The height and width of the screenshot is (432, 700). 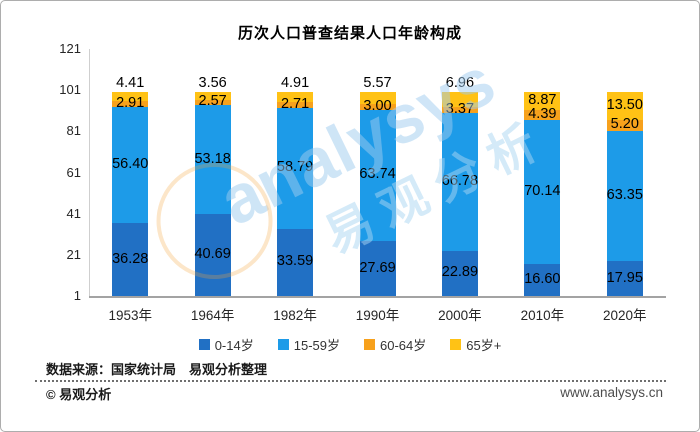 I want to click on y-tick-label: 41, so click(x=73, y=213).